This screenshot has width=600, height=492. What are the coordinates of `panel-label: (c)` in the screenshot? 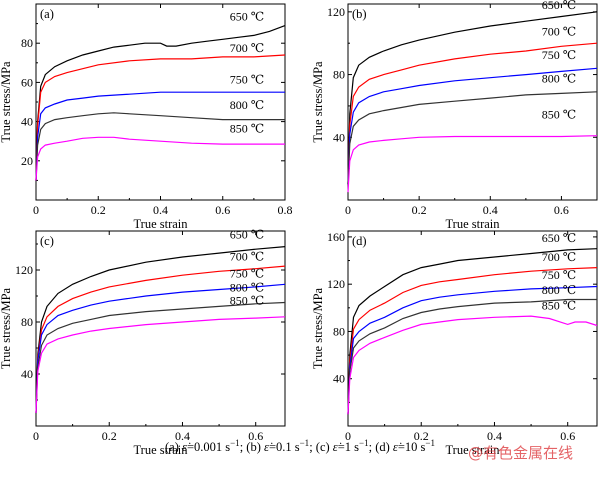 It's located at (47, 241).